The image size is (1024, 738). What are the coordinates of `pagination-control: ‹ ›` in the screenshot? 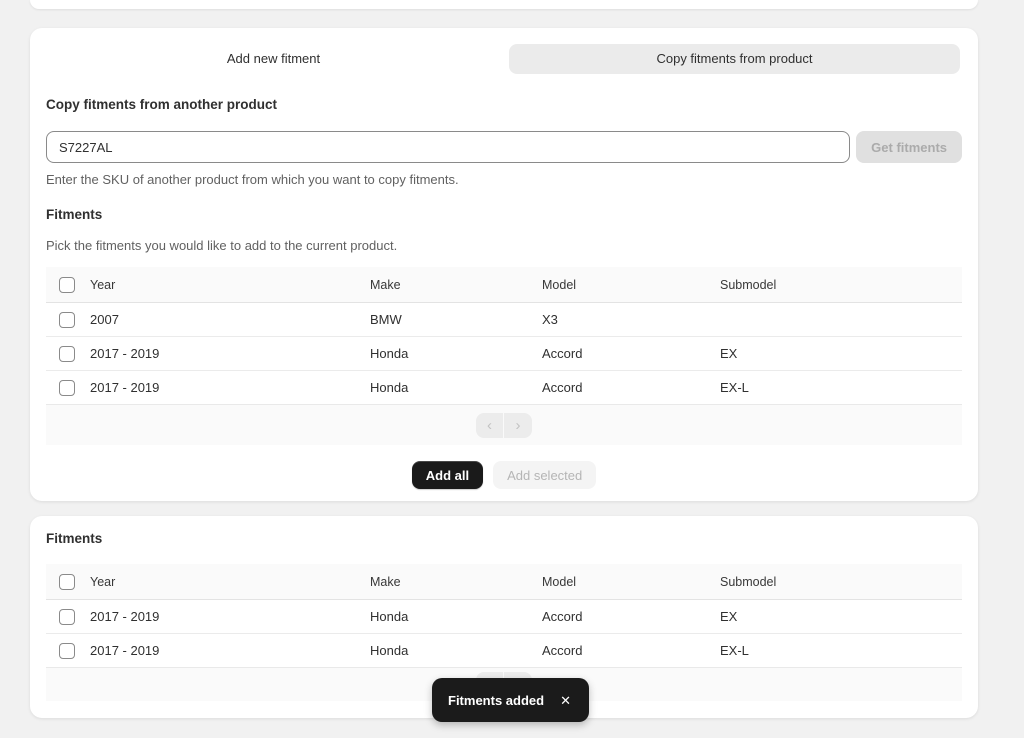 It's located at (504, 425).